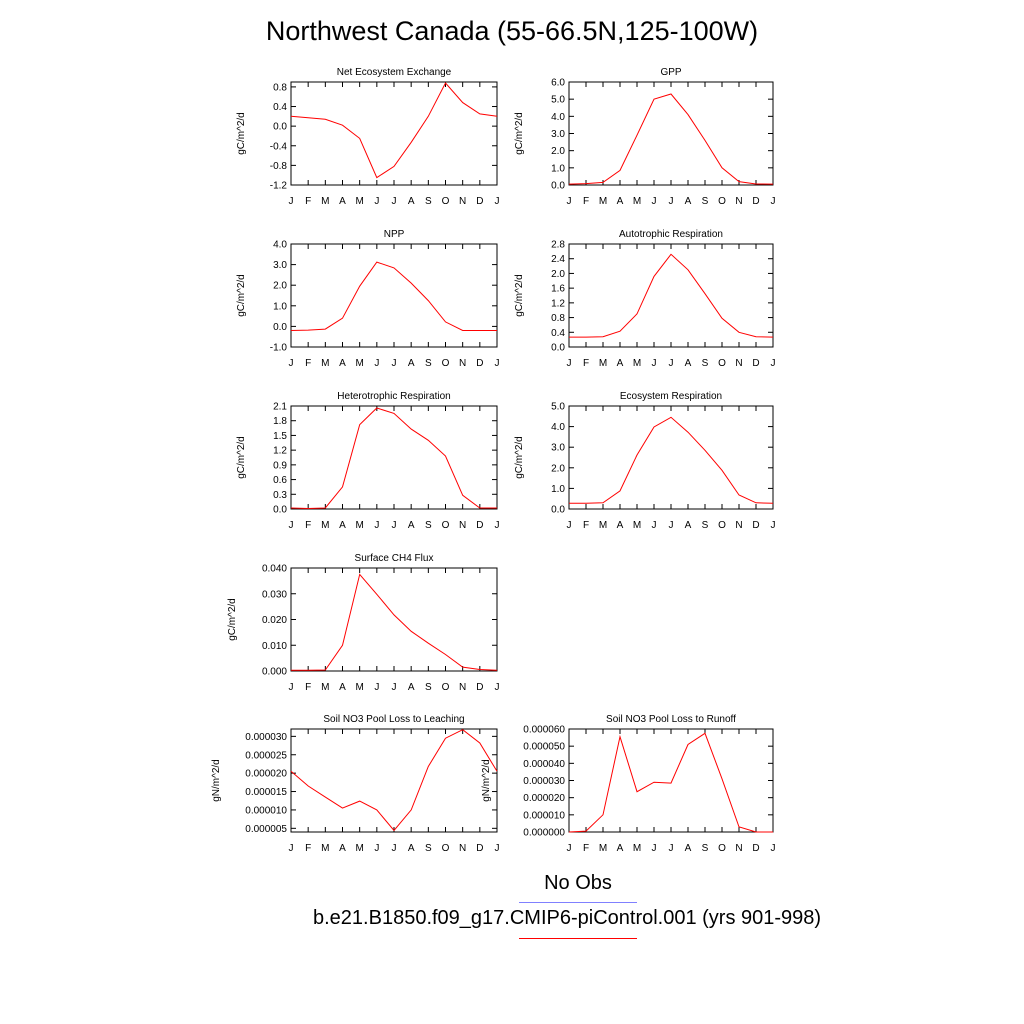  Describe the element at coordinates (578, 883) in the screenshot. I see `legend-obs-label: No Obs` at that location.